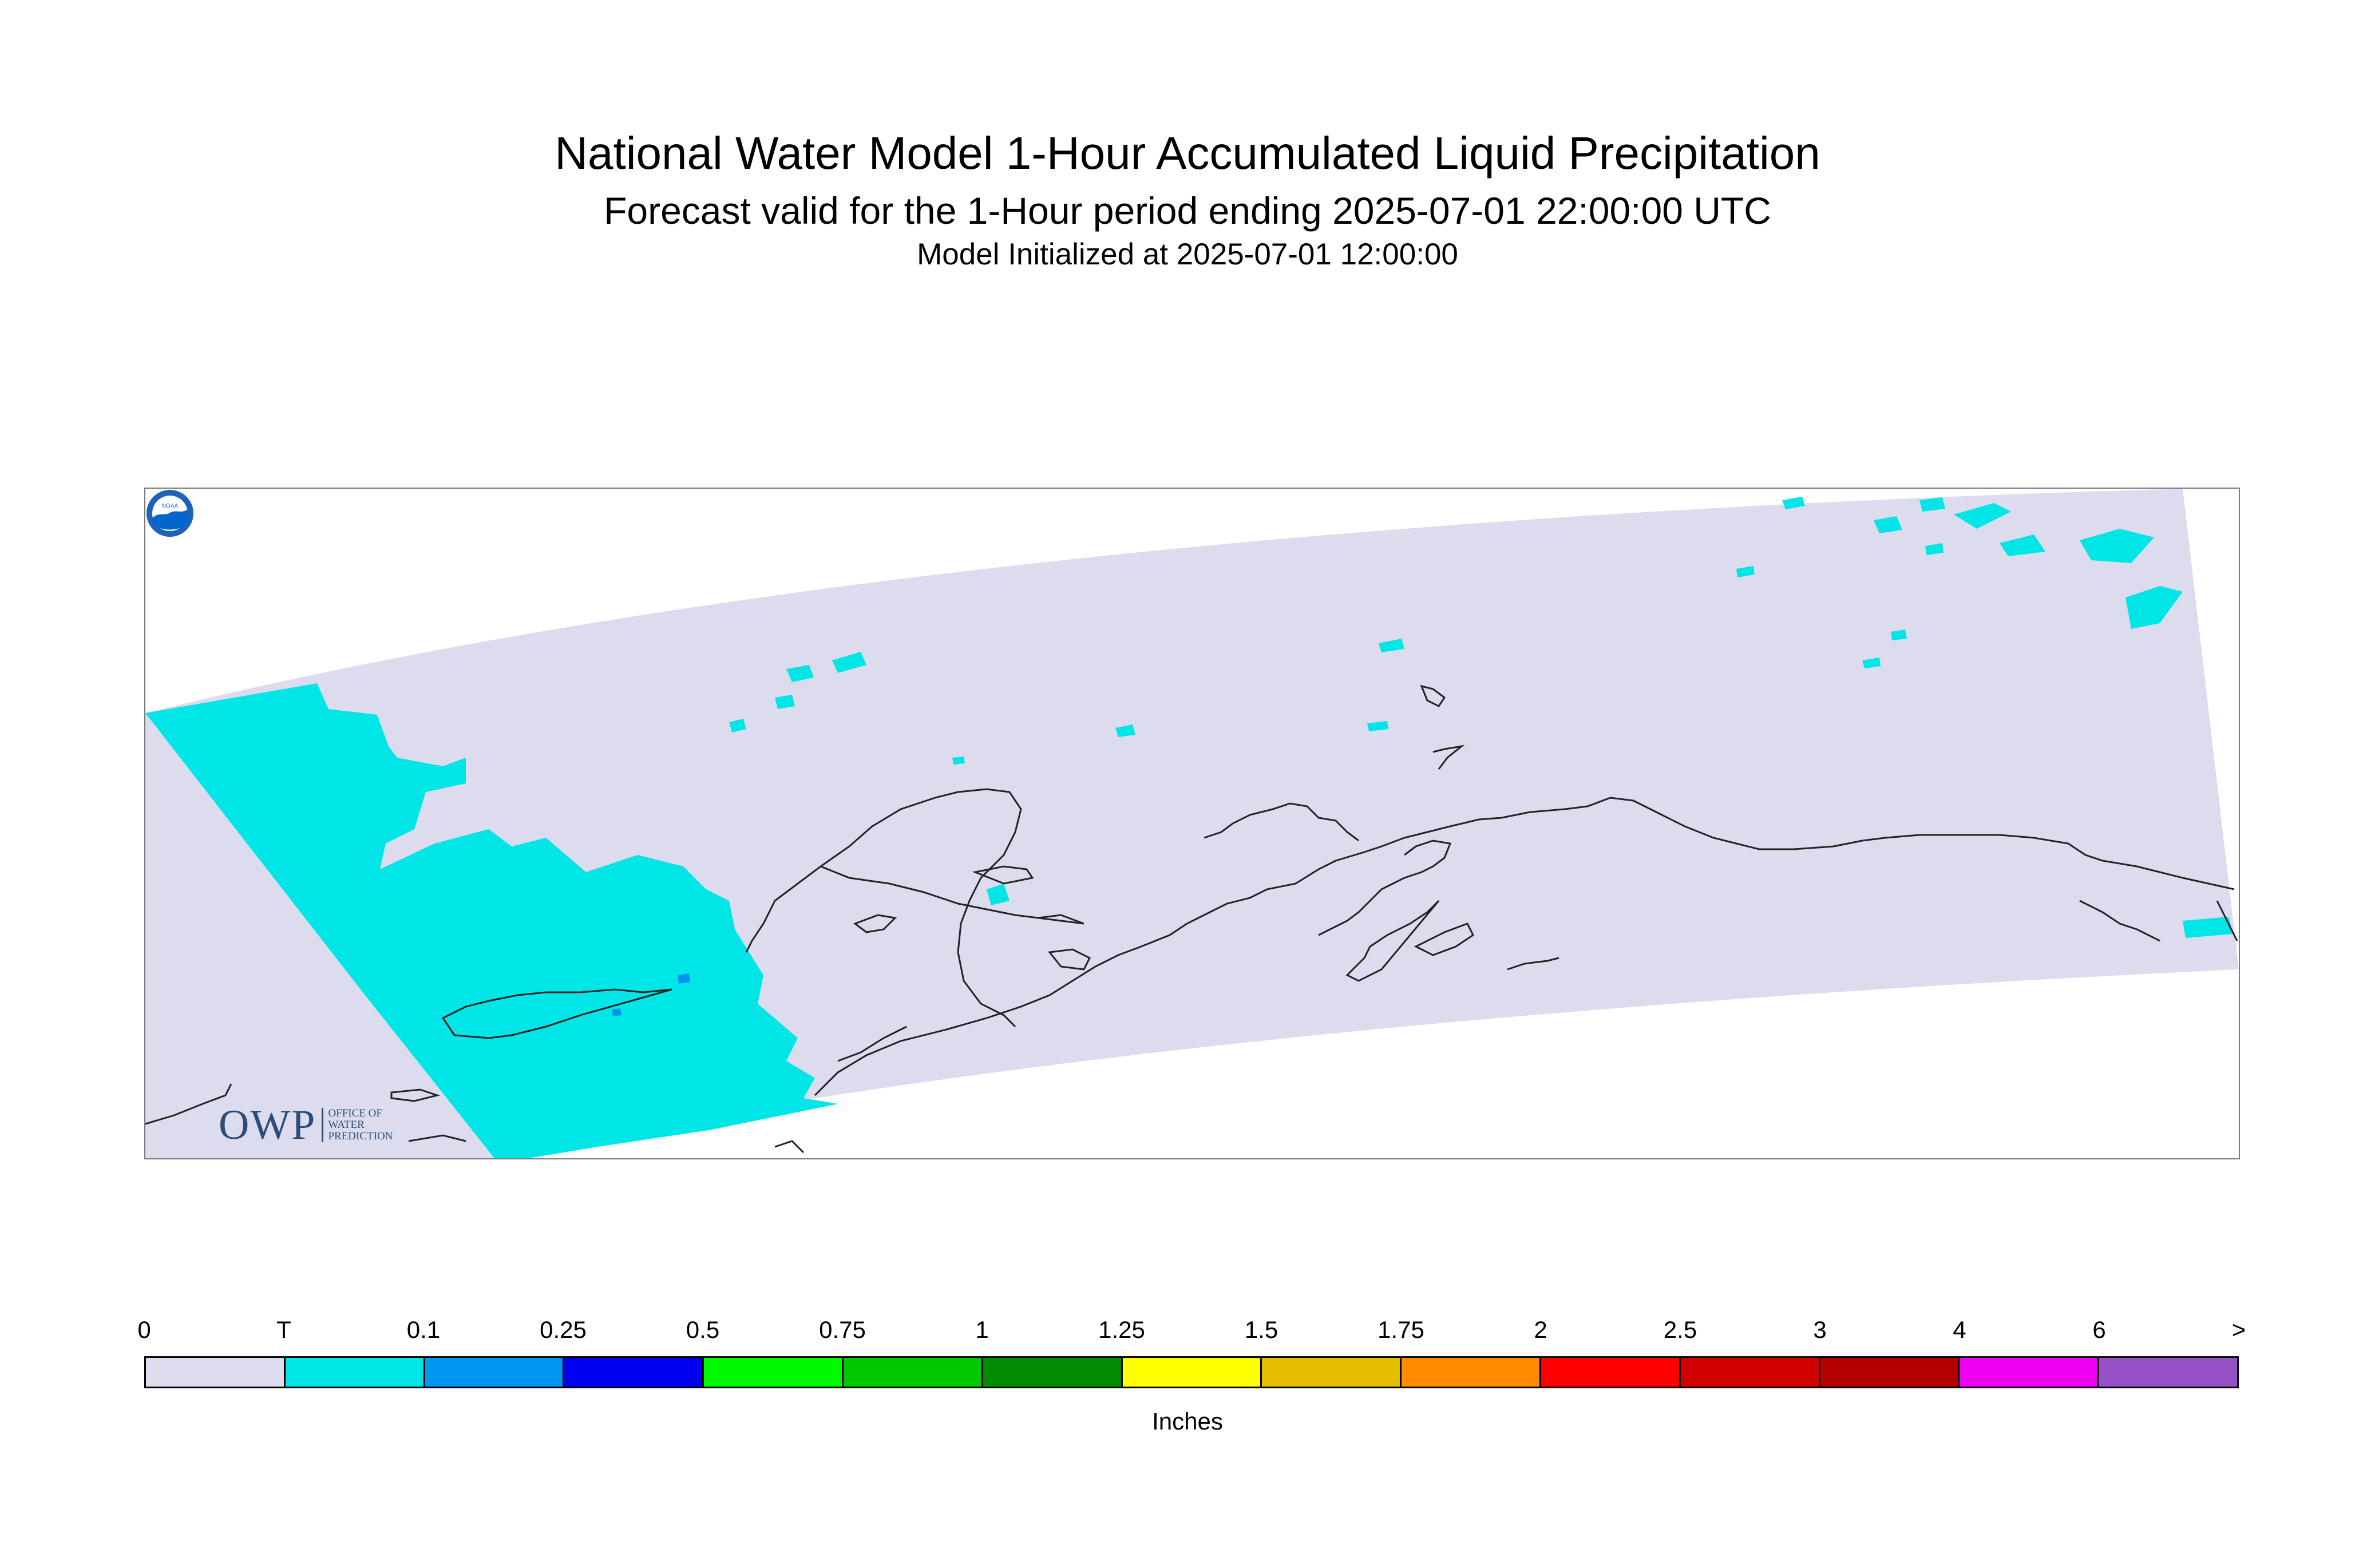  Describe the element at coordinates (358, 1125) in the screenshot. I see `owp-logo-subtext: OFFICE OF WATER PREDICTION` at that location.